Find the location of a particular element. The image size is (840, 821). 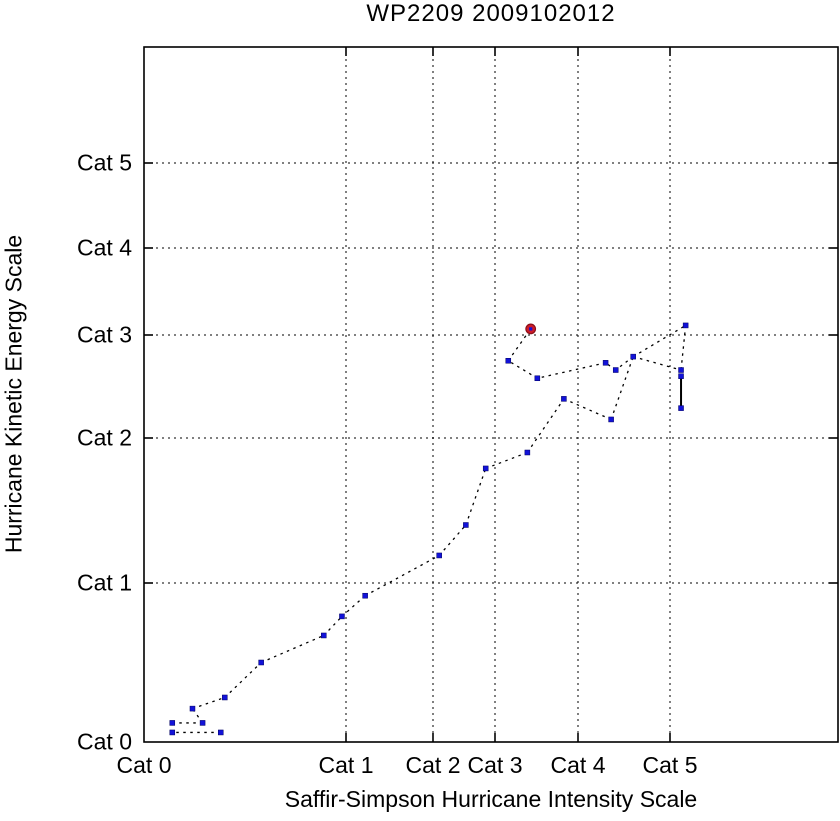

x-tick-label: Cat 2 is located at coordinates (433, 765).